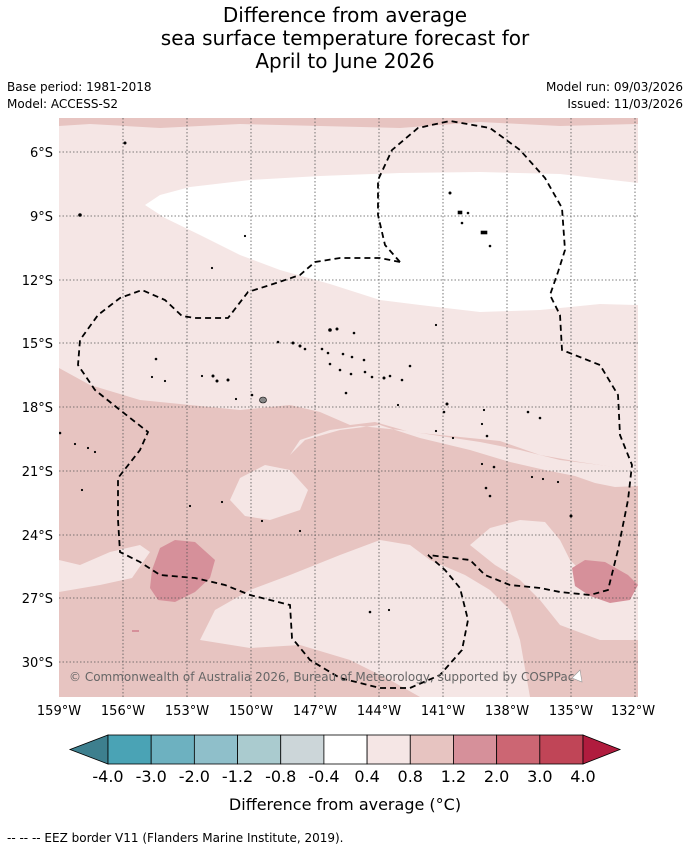  Describe the element at coordinates (464, 456) in the screenshot. I see `band-pocket-north` at that location.